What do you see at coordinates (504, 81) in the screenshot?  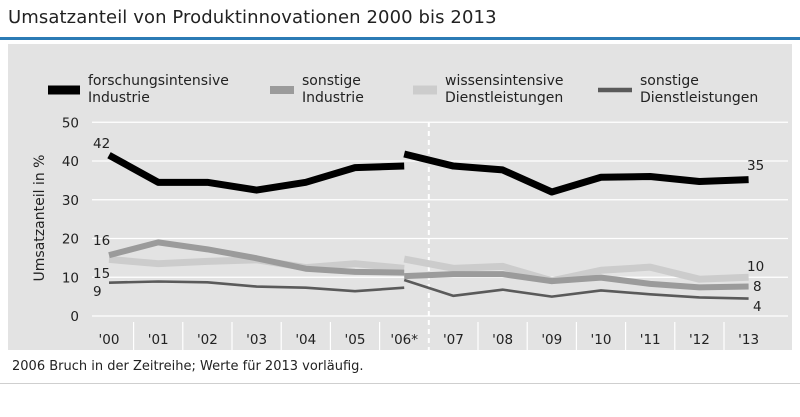 I see `legend-label-wissensintensive: wissensintensive` at bounding box center [504, 81].